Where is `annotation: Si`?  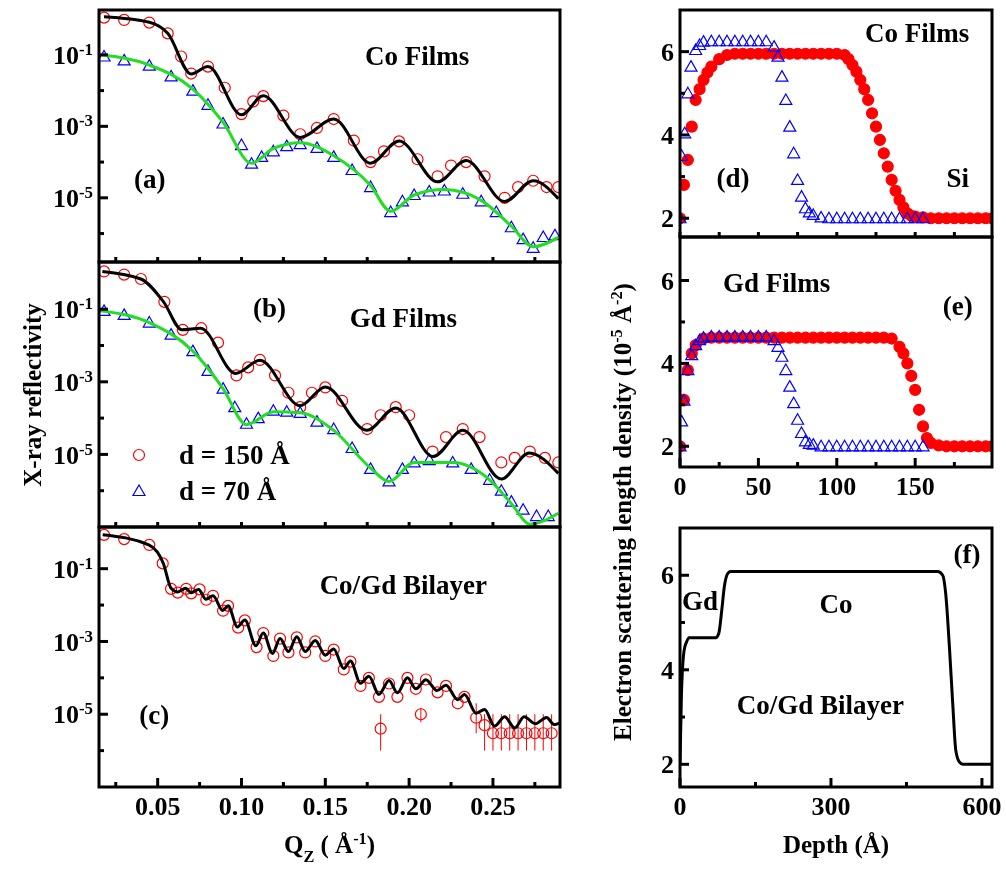
annotation: Si is located at coordinates (958, 178).